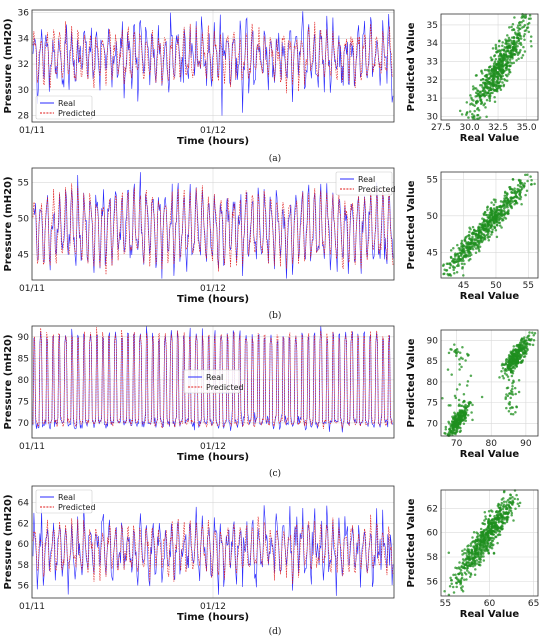 The height and width of the screenshot is (639, 550). What do you see at coordinates (24, 587) in the screenshot?
I see `y-tick-label: 56` at bounding box center [24, 587].